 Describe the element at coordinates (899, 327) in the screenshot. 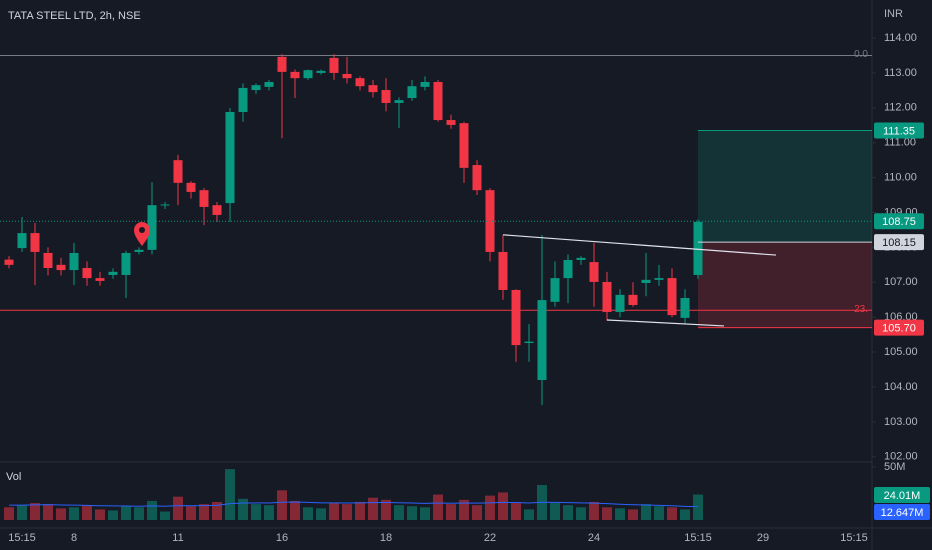

I see `price-tag` at that location.